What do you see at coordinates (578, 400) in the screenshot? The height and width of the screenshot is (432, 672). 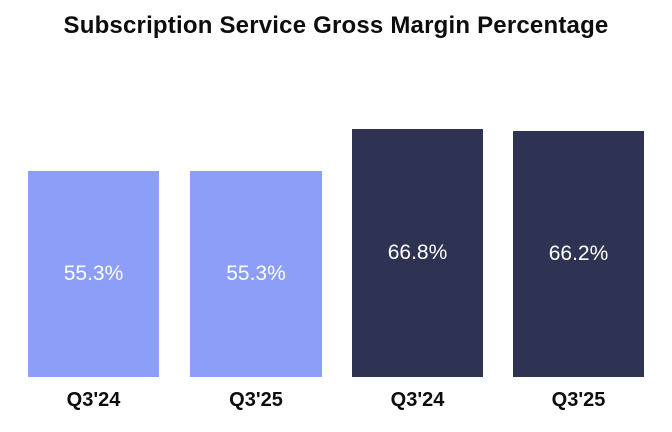 I see `x-axis-label-q325-dark: Q3'25` at bounding box center [578, 400].